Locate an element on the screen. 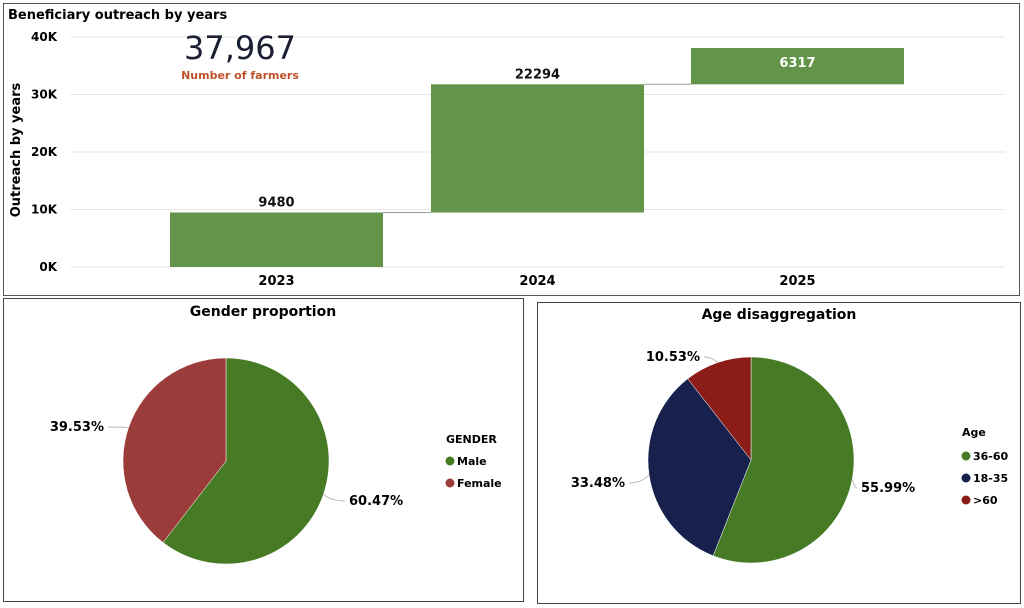 The image size is (1024, 608). pie-slice->60 is located at coordinates (719, 408).